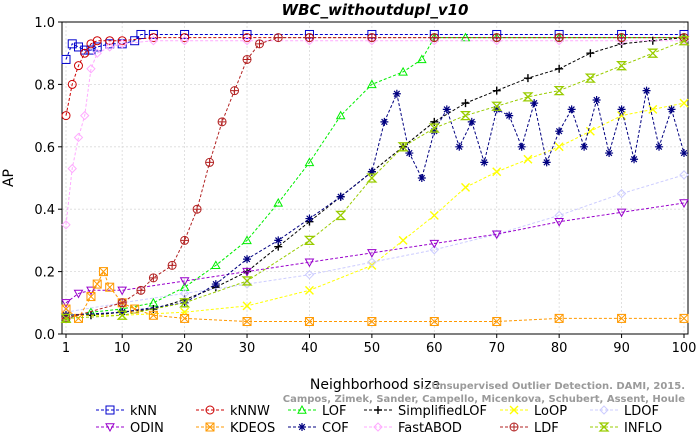 The image size is (698, 434). Describe the element at coordinates (210, 427) in the screenshot. I see `legend-marker-kdeos` at that location.